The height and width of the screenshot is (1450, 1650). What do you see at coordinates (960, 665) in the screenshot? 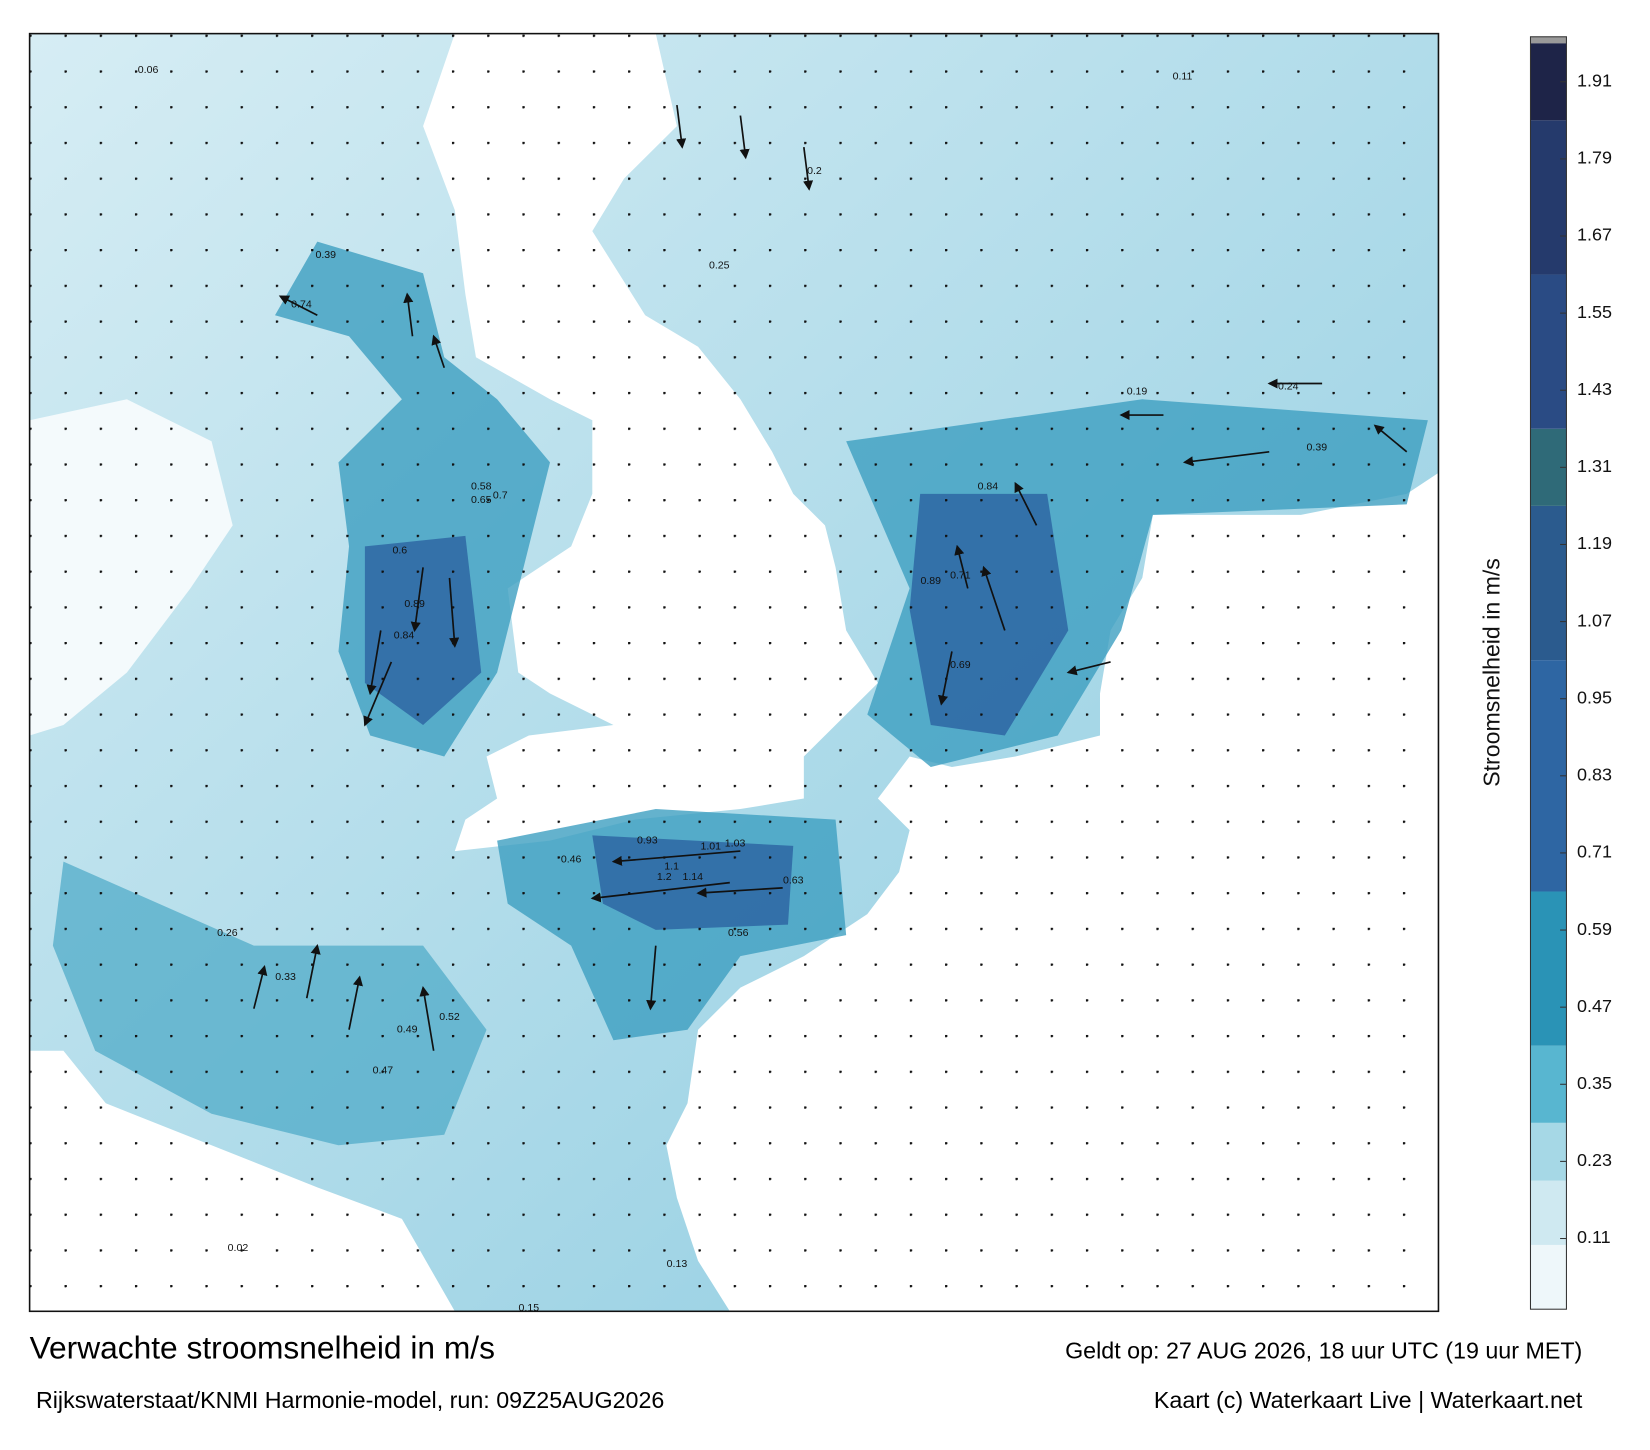
I see `speed-label: 0.69` at bounding box center [960, 665].